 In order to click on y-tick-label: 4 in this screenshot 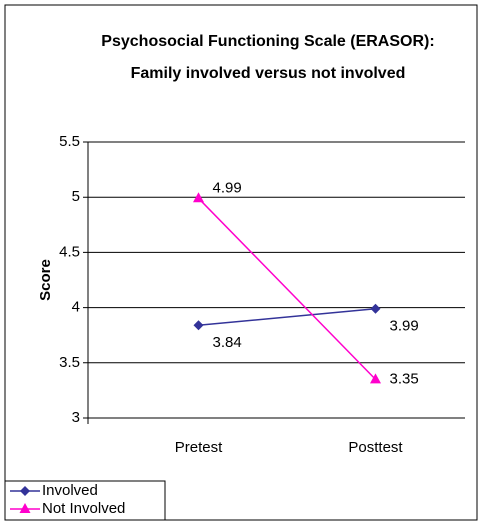, I will do `click(76, 307)`.